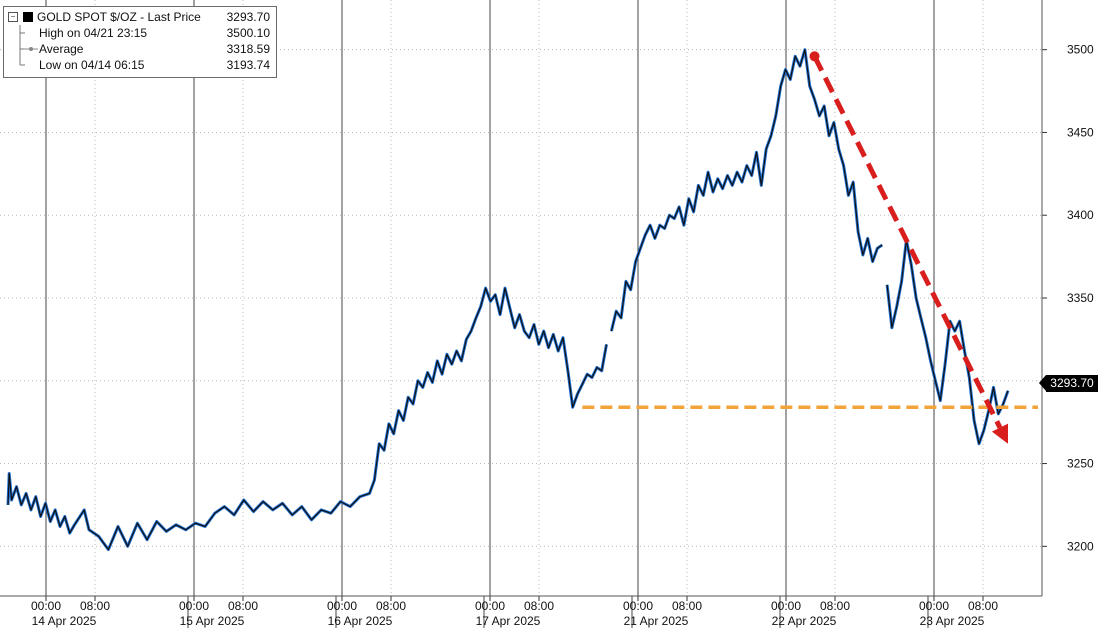  I want to click on trend-arrow-start-dot, so click(814, 56).